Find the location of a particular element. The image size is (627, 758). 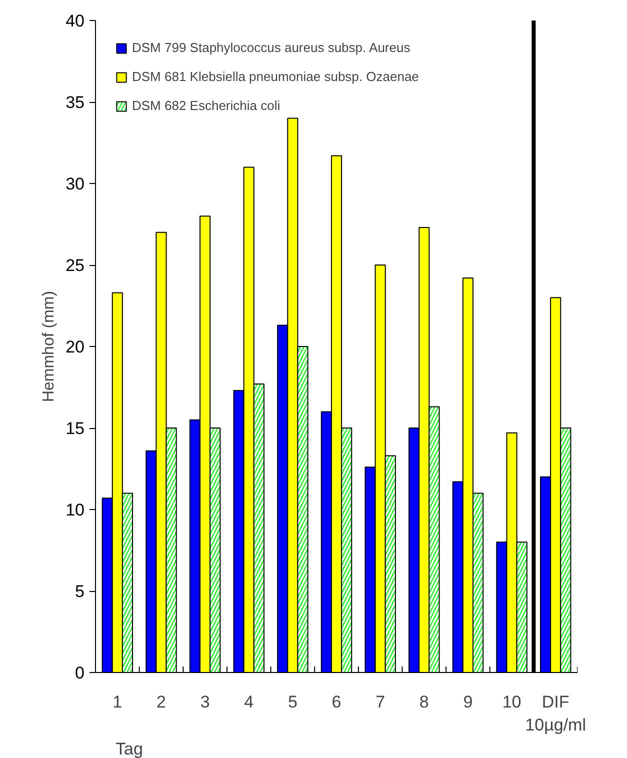

y-tick-label: 40 is located at coordinates (75, 21).